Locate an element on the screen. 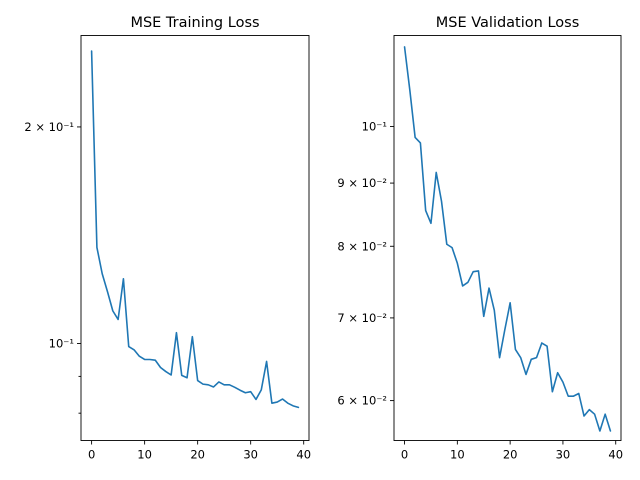  y-tick-label: 7 × 10⁻² is located at coordinates (362, 318).